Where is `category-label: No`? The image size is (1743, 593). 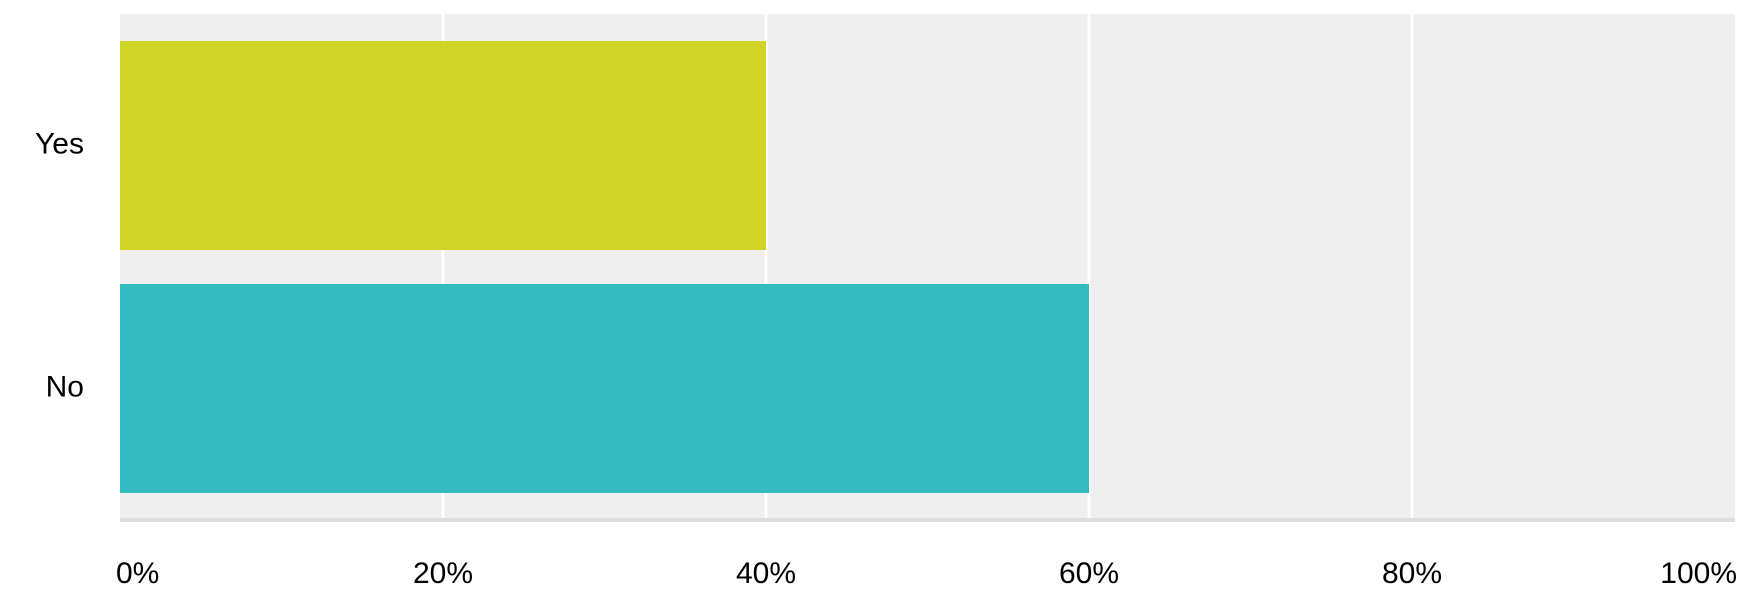
category-label: No is located at coordinates (65, 386).